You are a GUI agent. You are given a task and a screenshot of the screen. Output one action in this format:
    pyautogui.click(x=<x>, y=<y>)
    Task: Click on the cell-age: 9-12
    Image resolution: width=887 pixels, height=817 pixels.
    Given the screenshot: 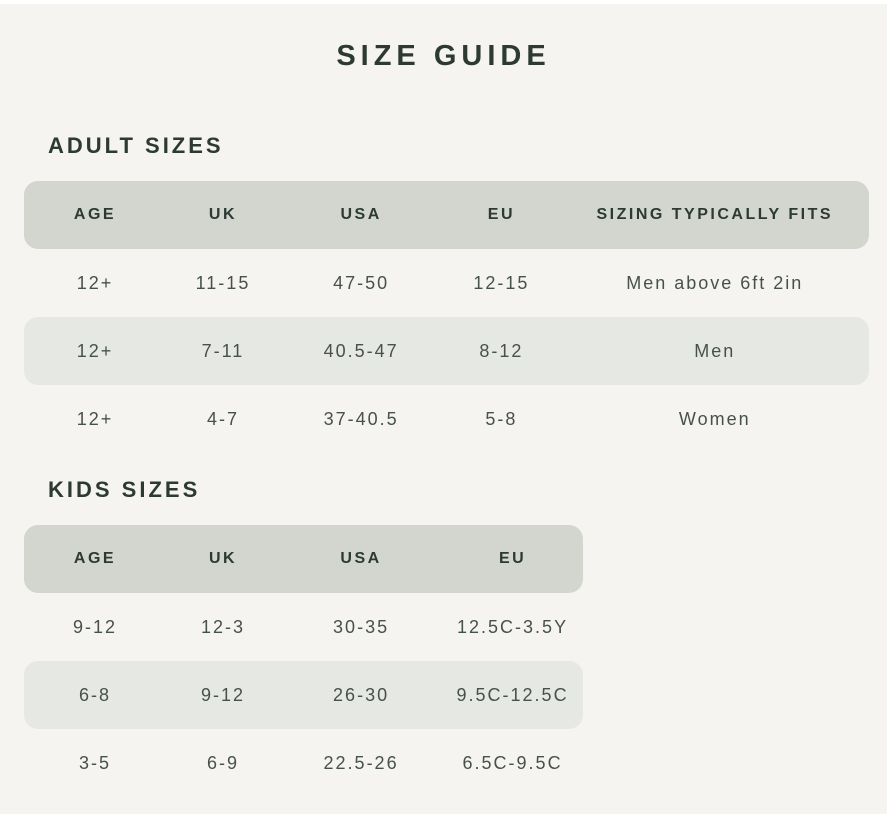 What is the action you would take?
    pyautogui.click(x=94, y=626)
    